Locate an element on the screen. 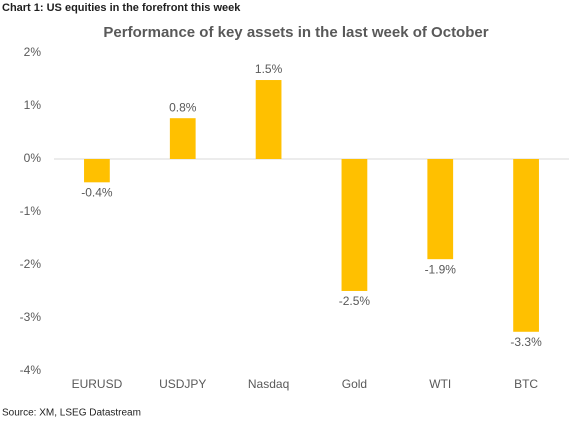 The image size is (572, 424). value-label: 1.5% is located at coordinates (269, 69).